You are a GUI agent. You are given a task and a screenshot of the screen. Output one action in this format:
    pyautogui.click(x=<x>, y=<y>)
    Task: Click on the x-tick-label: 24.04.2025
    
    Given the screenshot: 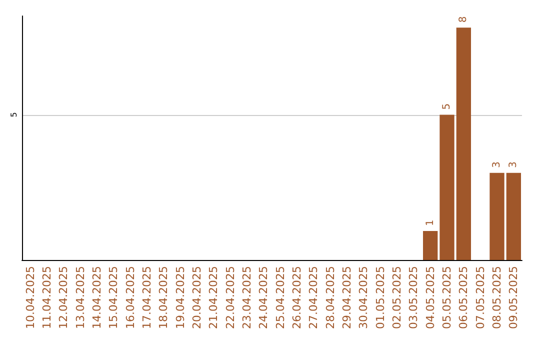 What is the action you would take?
    pyautogui.click(x=263, y=297)
    